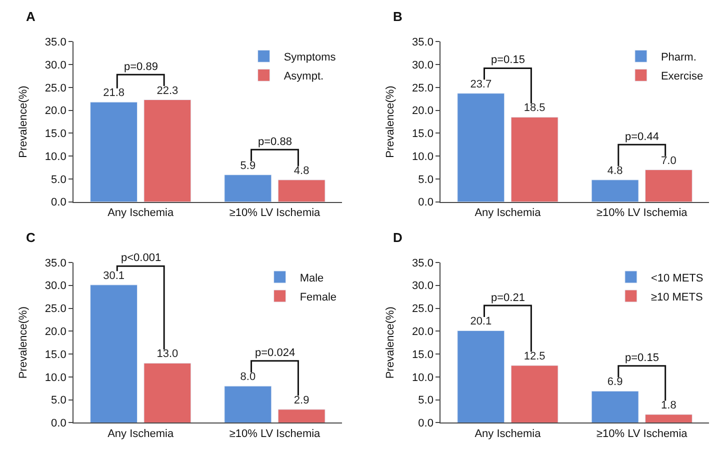 The height and width of the screenshot is (473, 726). What do you see at coordinates (141, 258) in the screenshot?
I see `annotation: p<0.001` at bounding box center [141, 258].